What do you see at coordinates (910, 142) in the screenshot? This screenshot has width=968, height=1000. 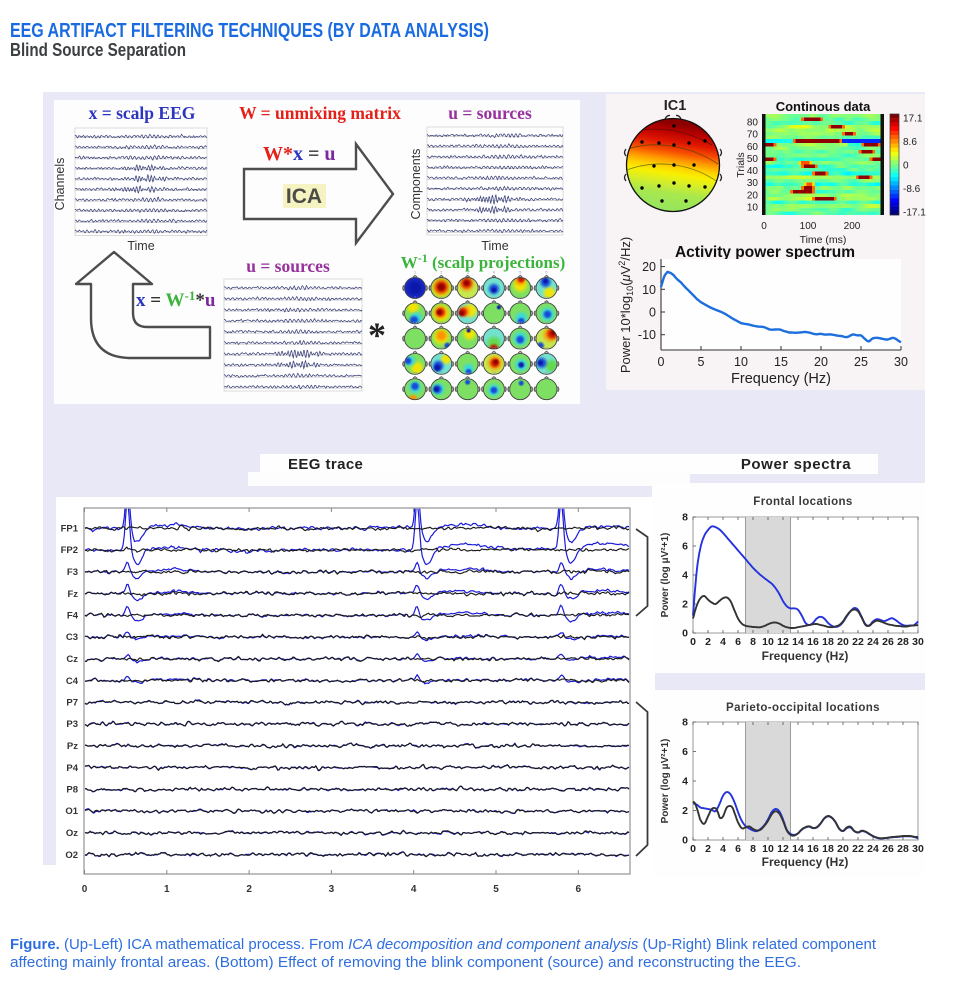 I see `svg-text: 8.6` at bounding box center [910, 142].